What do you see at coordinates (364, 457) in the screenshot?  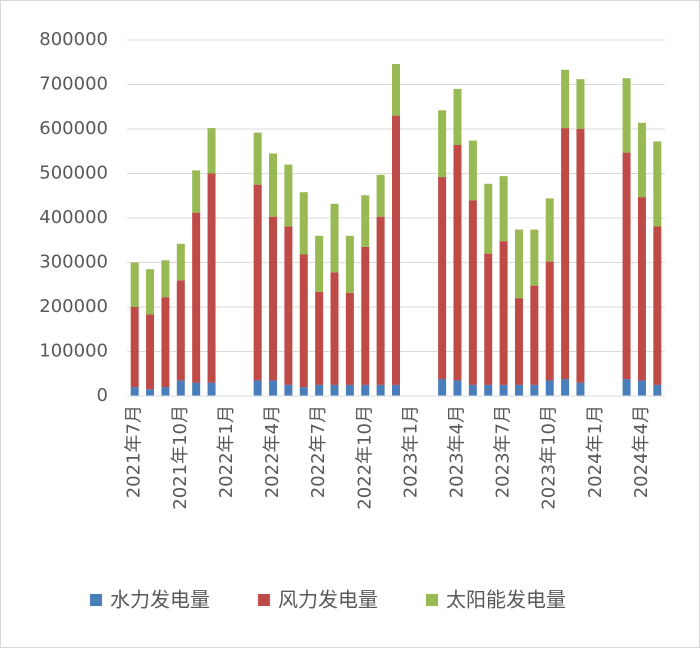 I see `x-tick-label: 2022年10月` at bounding box center [364, 457].